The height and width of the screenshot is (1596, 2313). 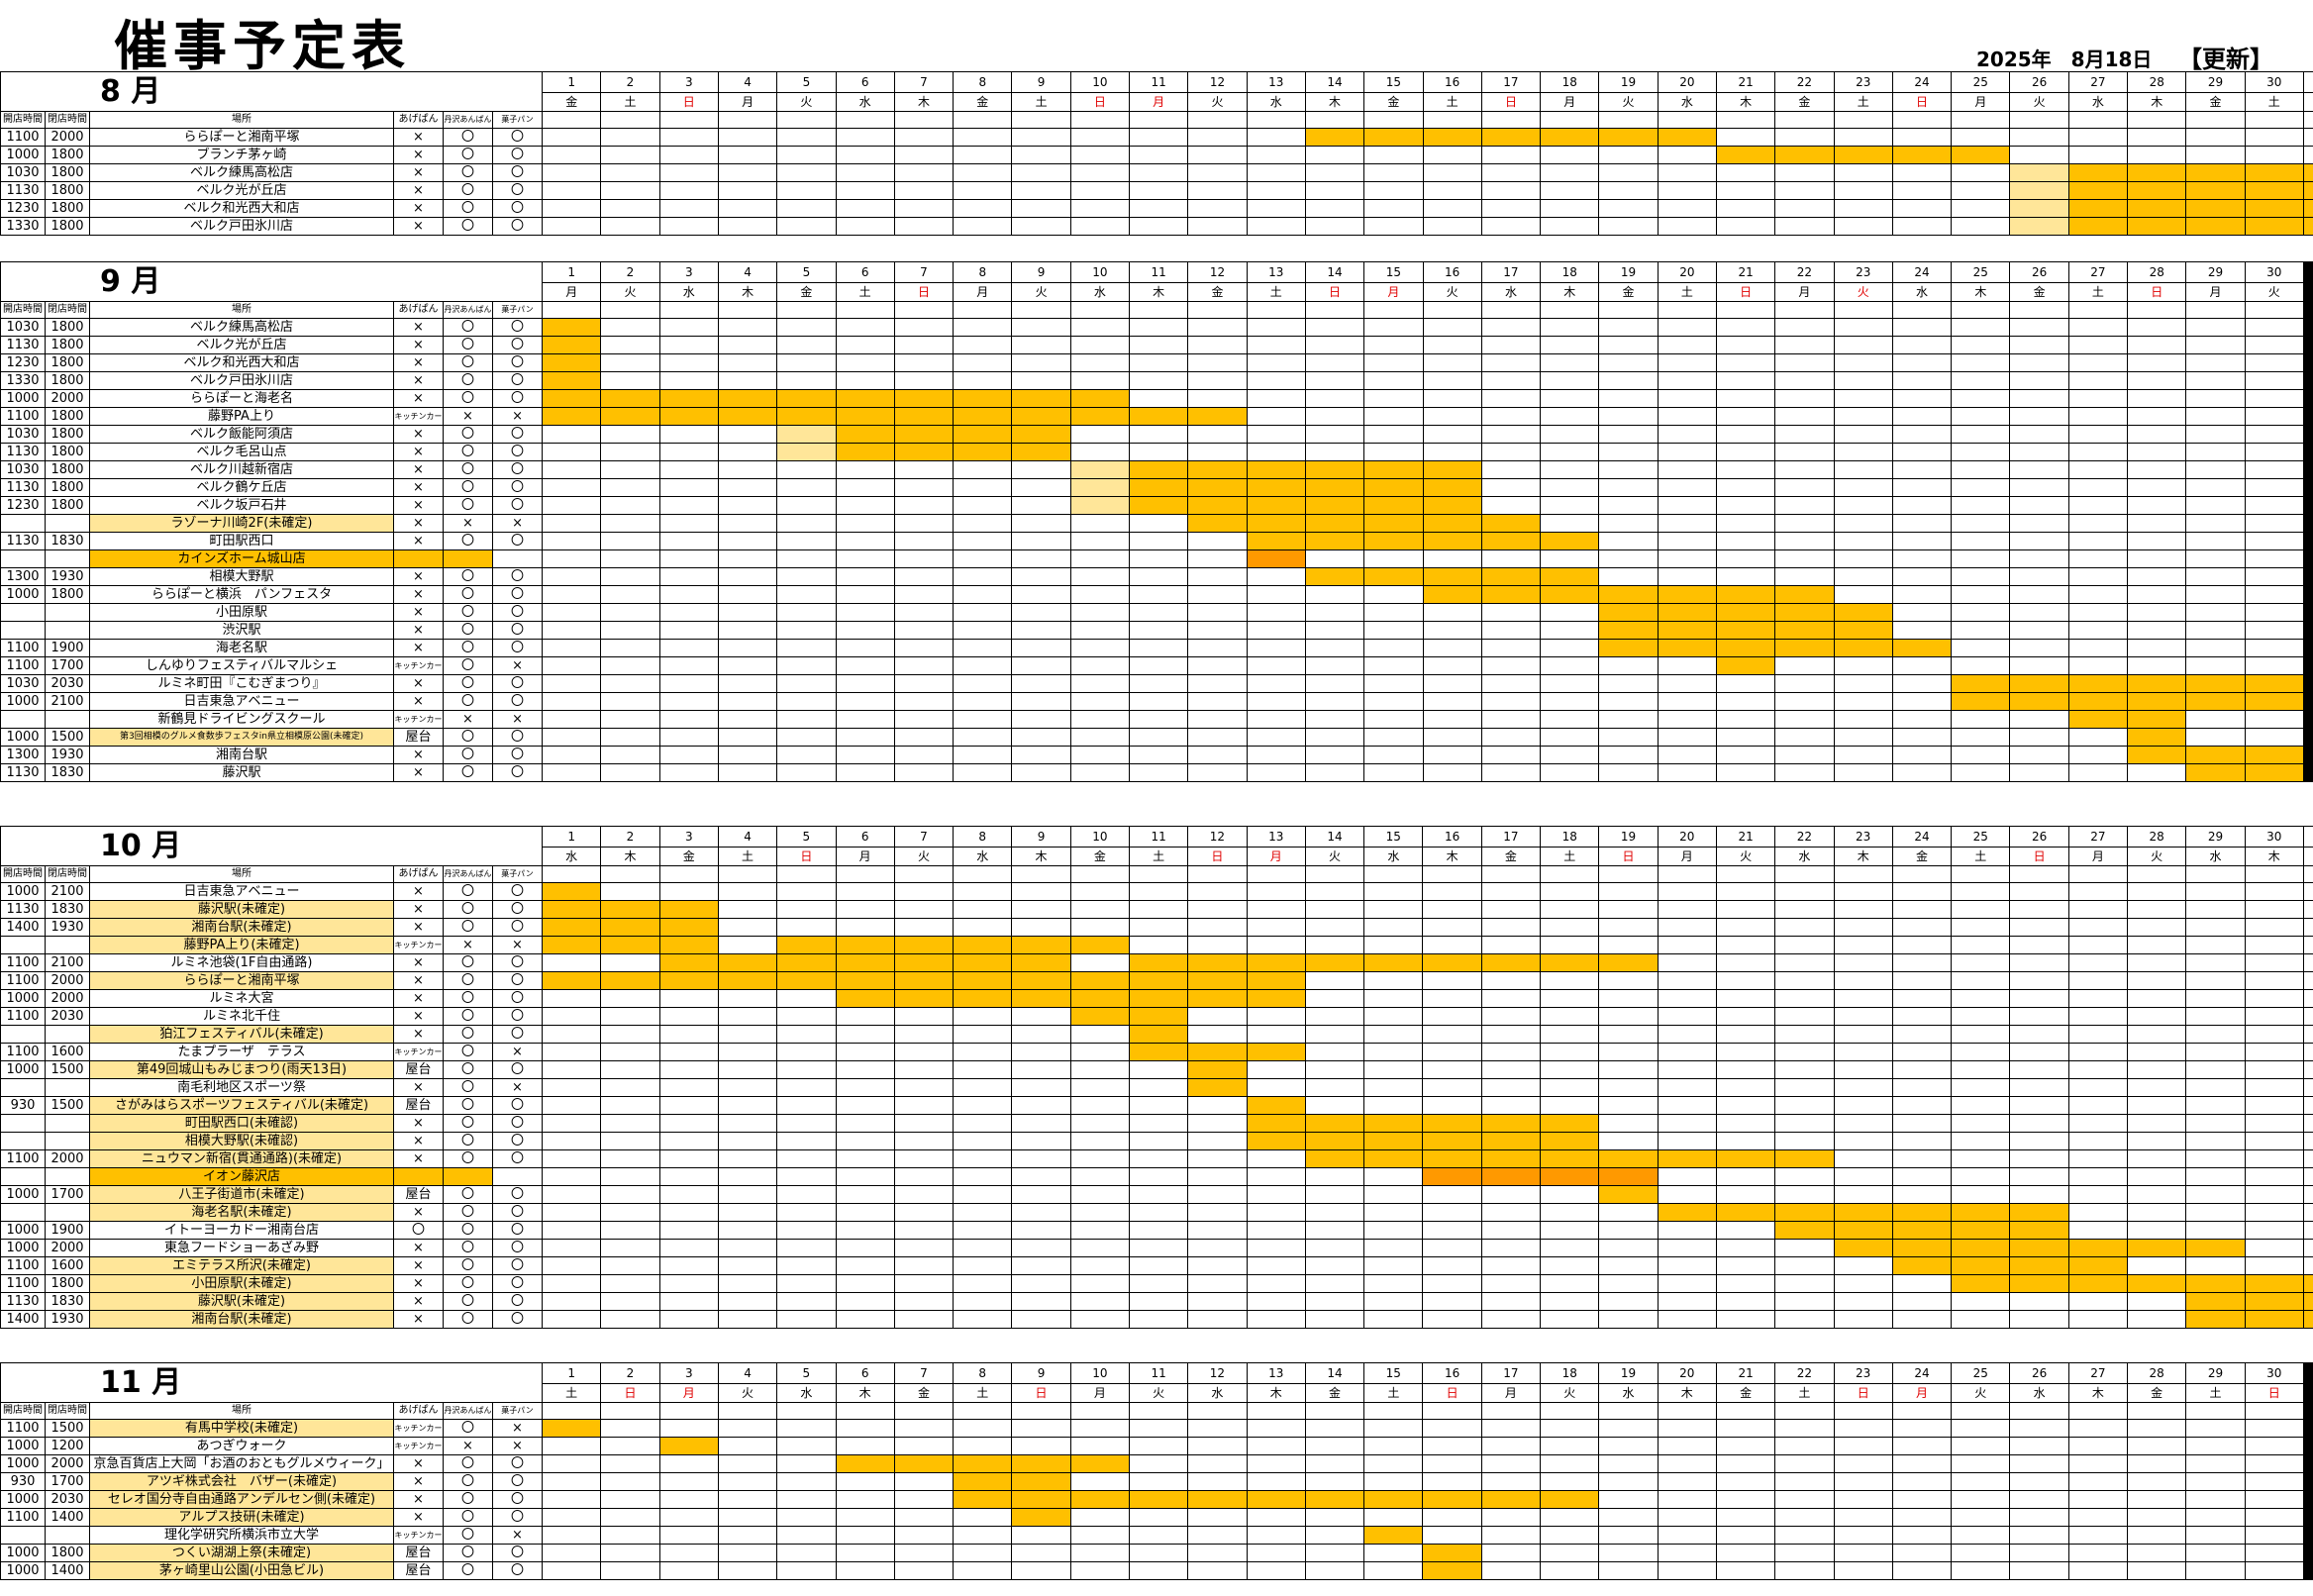 I want to click on close-time: 1900, so click(x=67, y=648).